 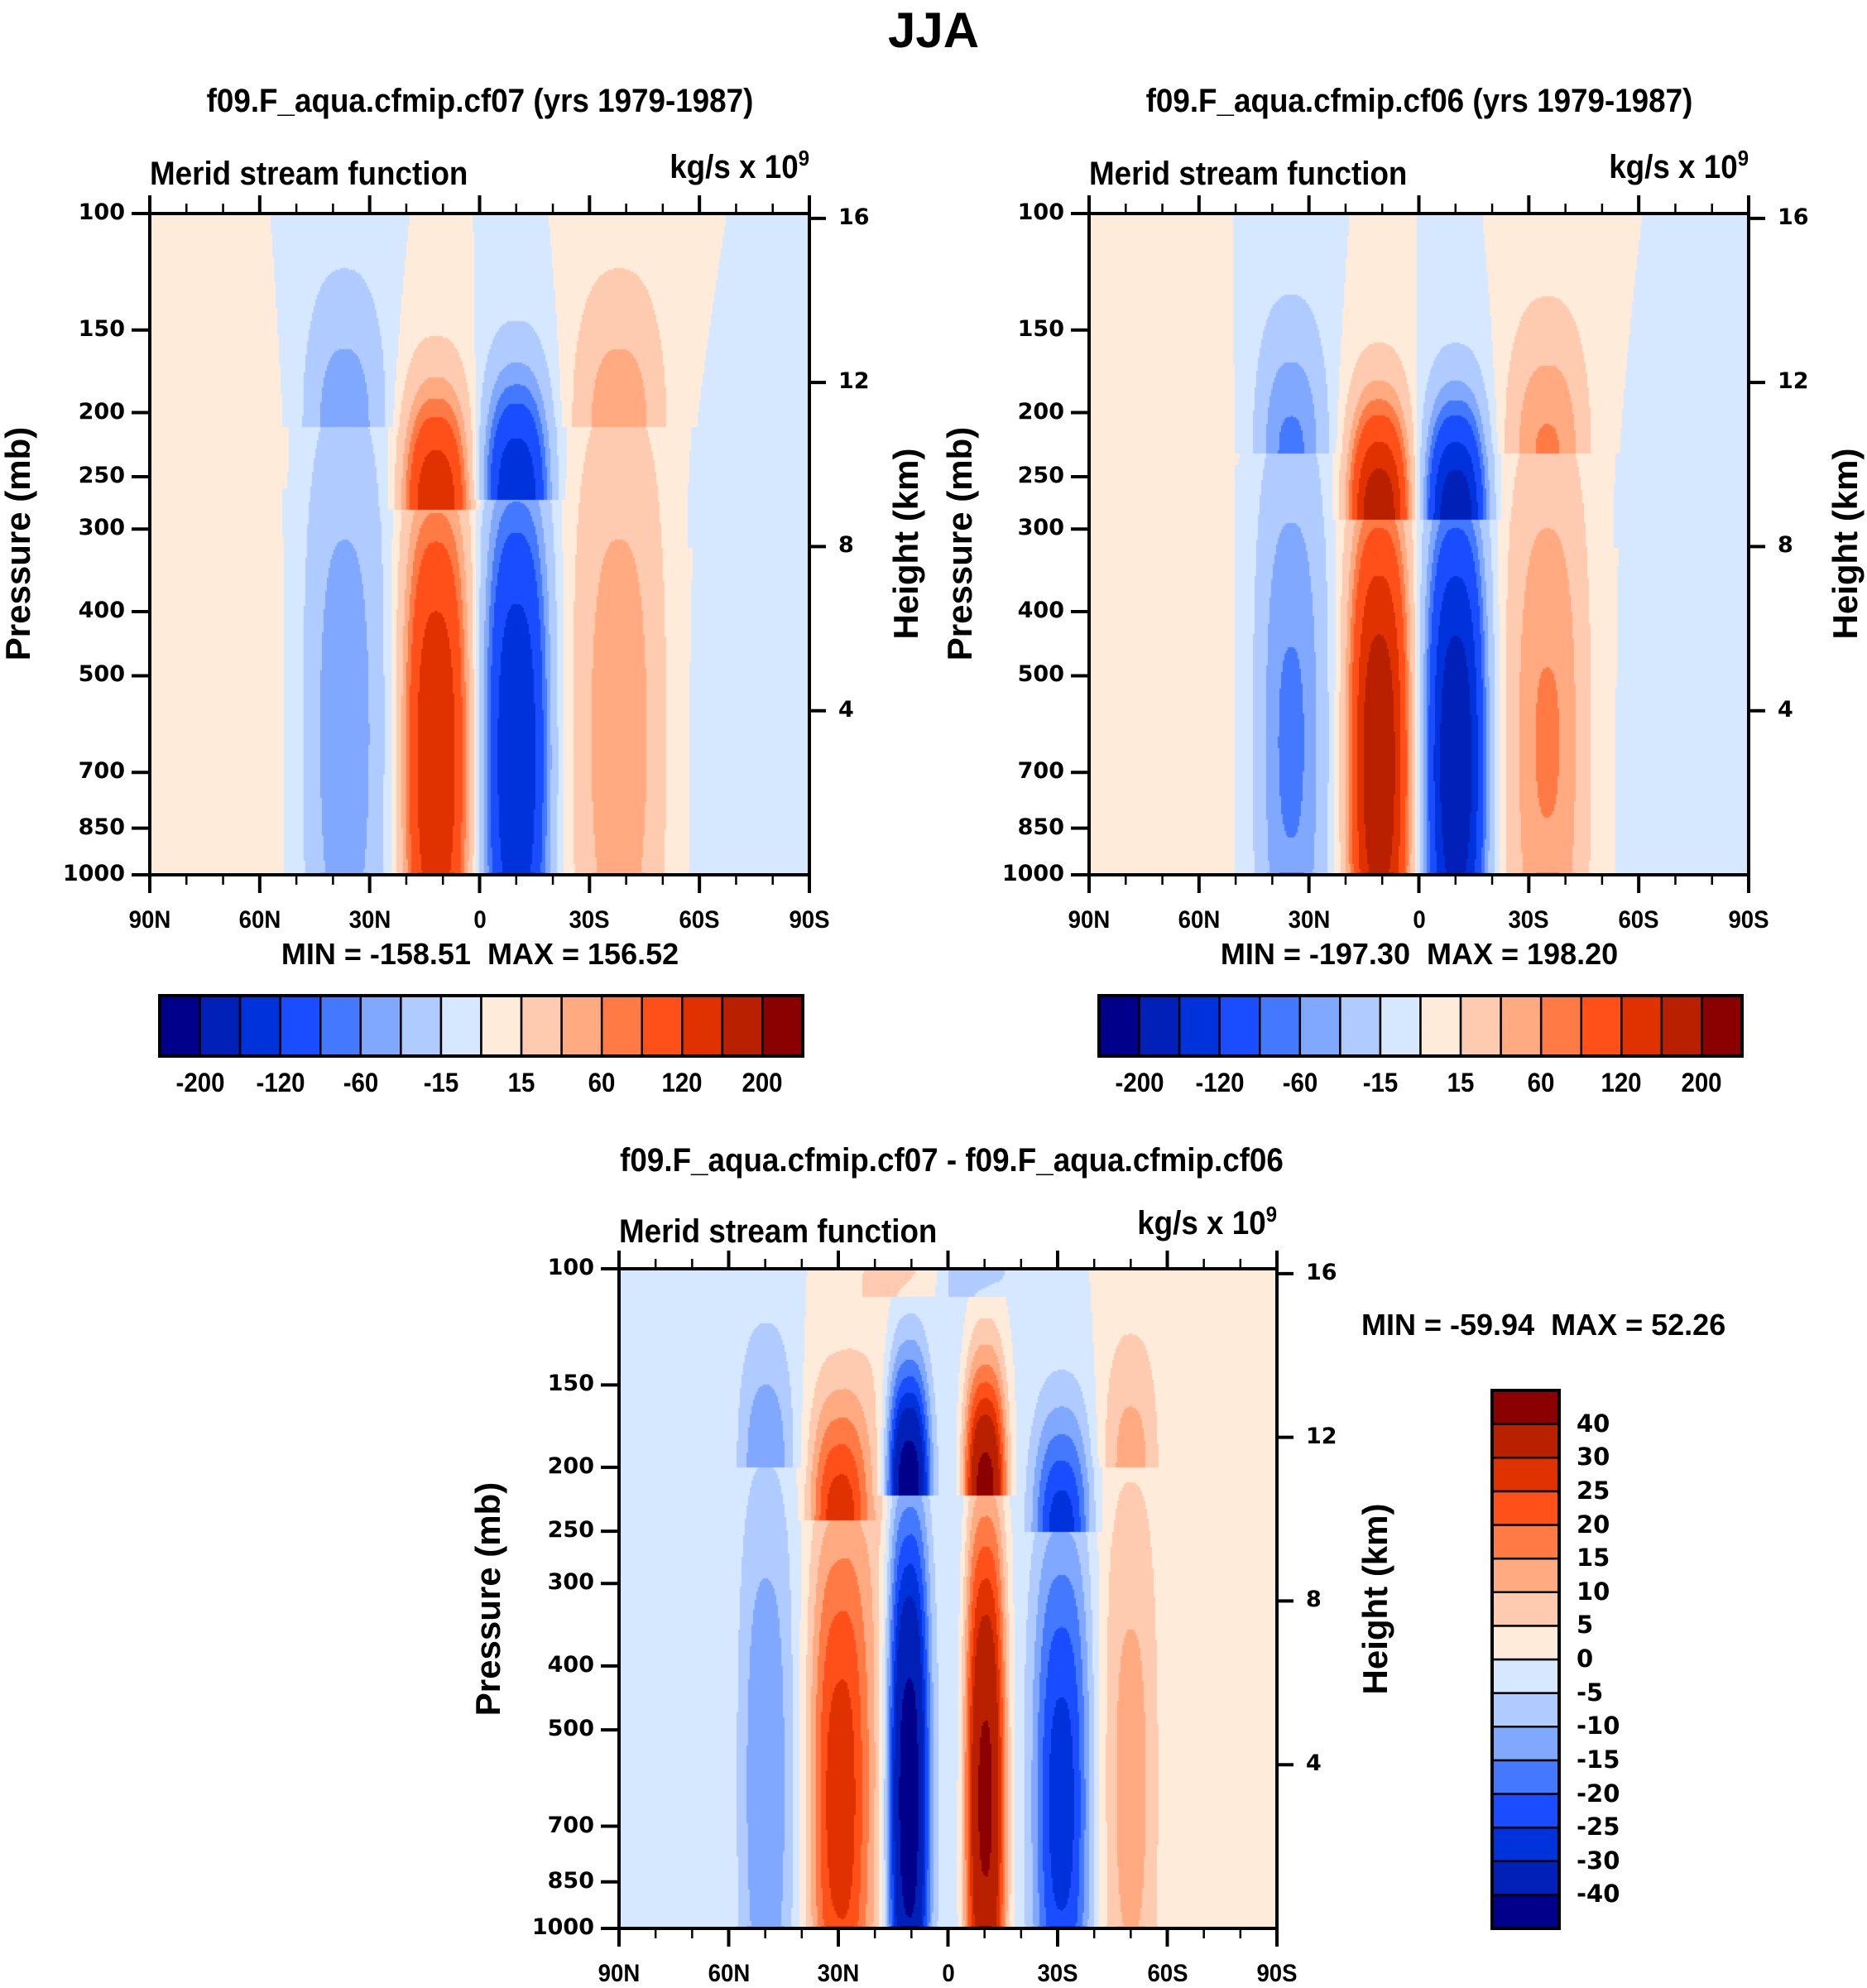 What do you see at coordinates (1315, 954) in the screenshot?
I see `min-value: MIN = -197.30` at bounding box center [1315, 954].